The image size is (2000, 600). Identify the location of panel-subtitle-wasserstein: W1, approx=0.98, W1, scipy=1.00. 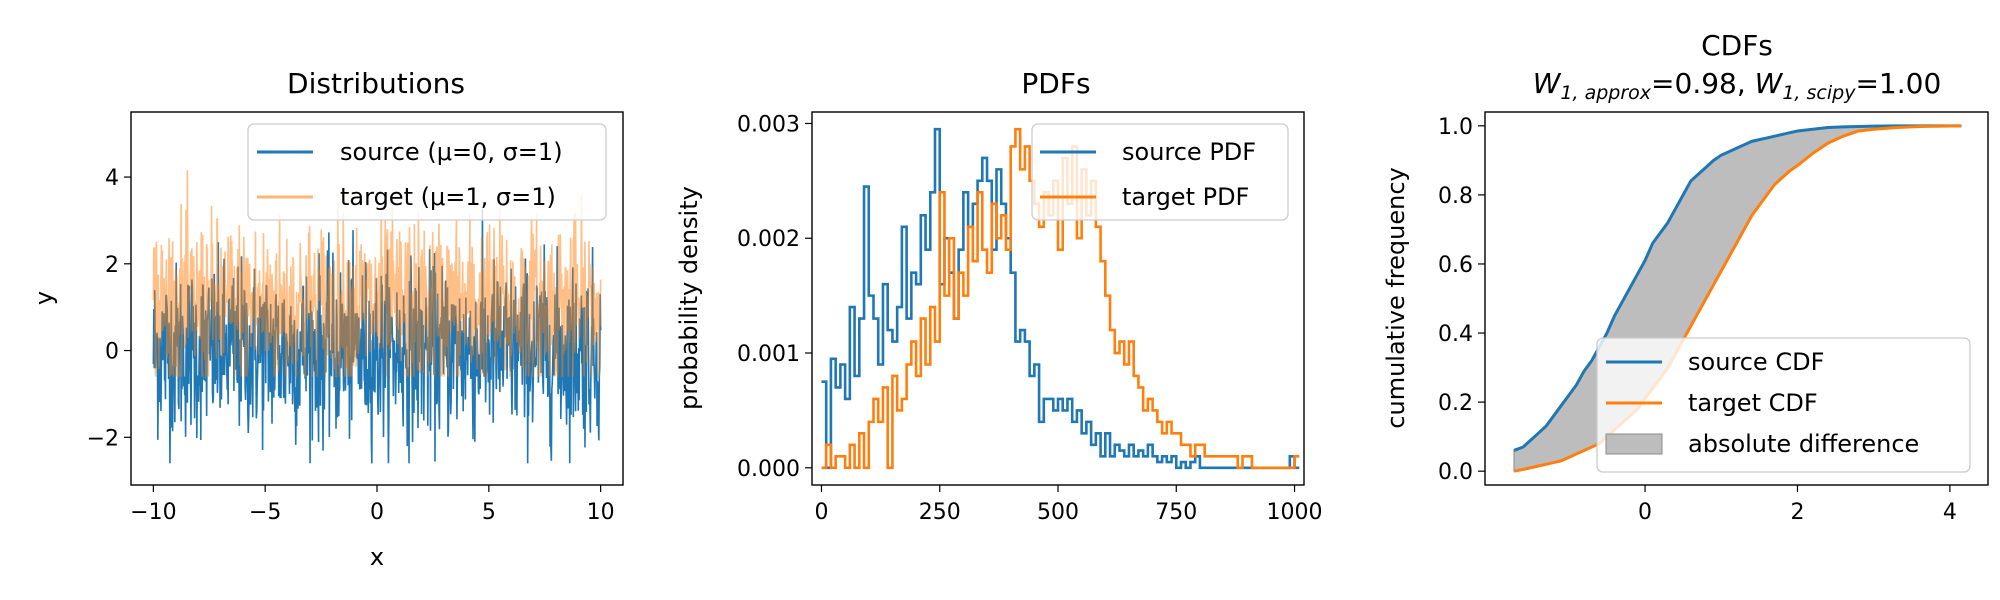
(1737, 85).